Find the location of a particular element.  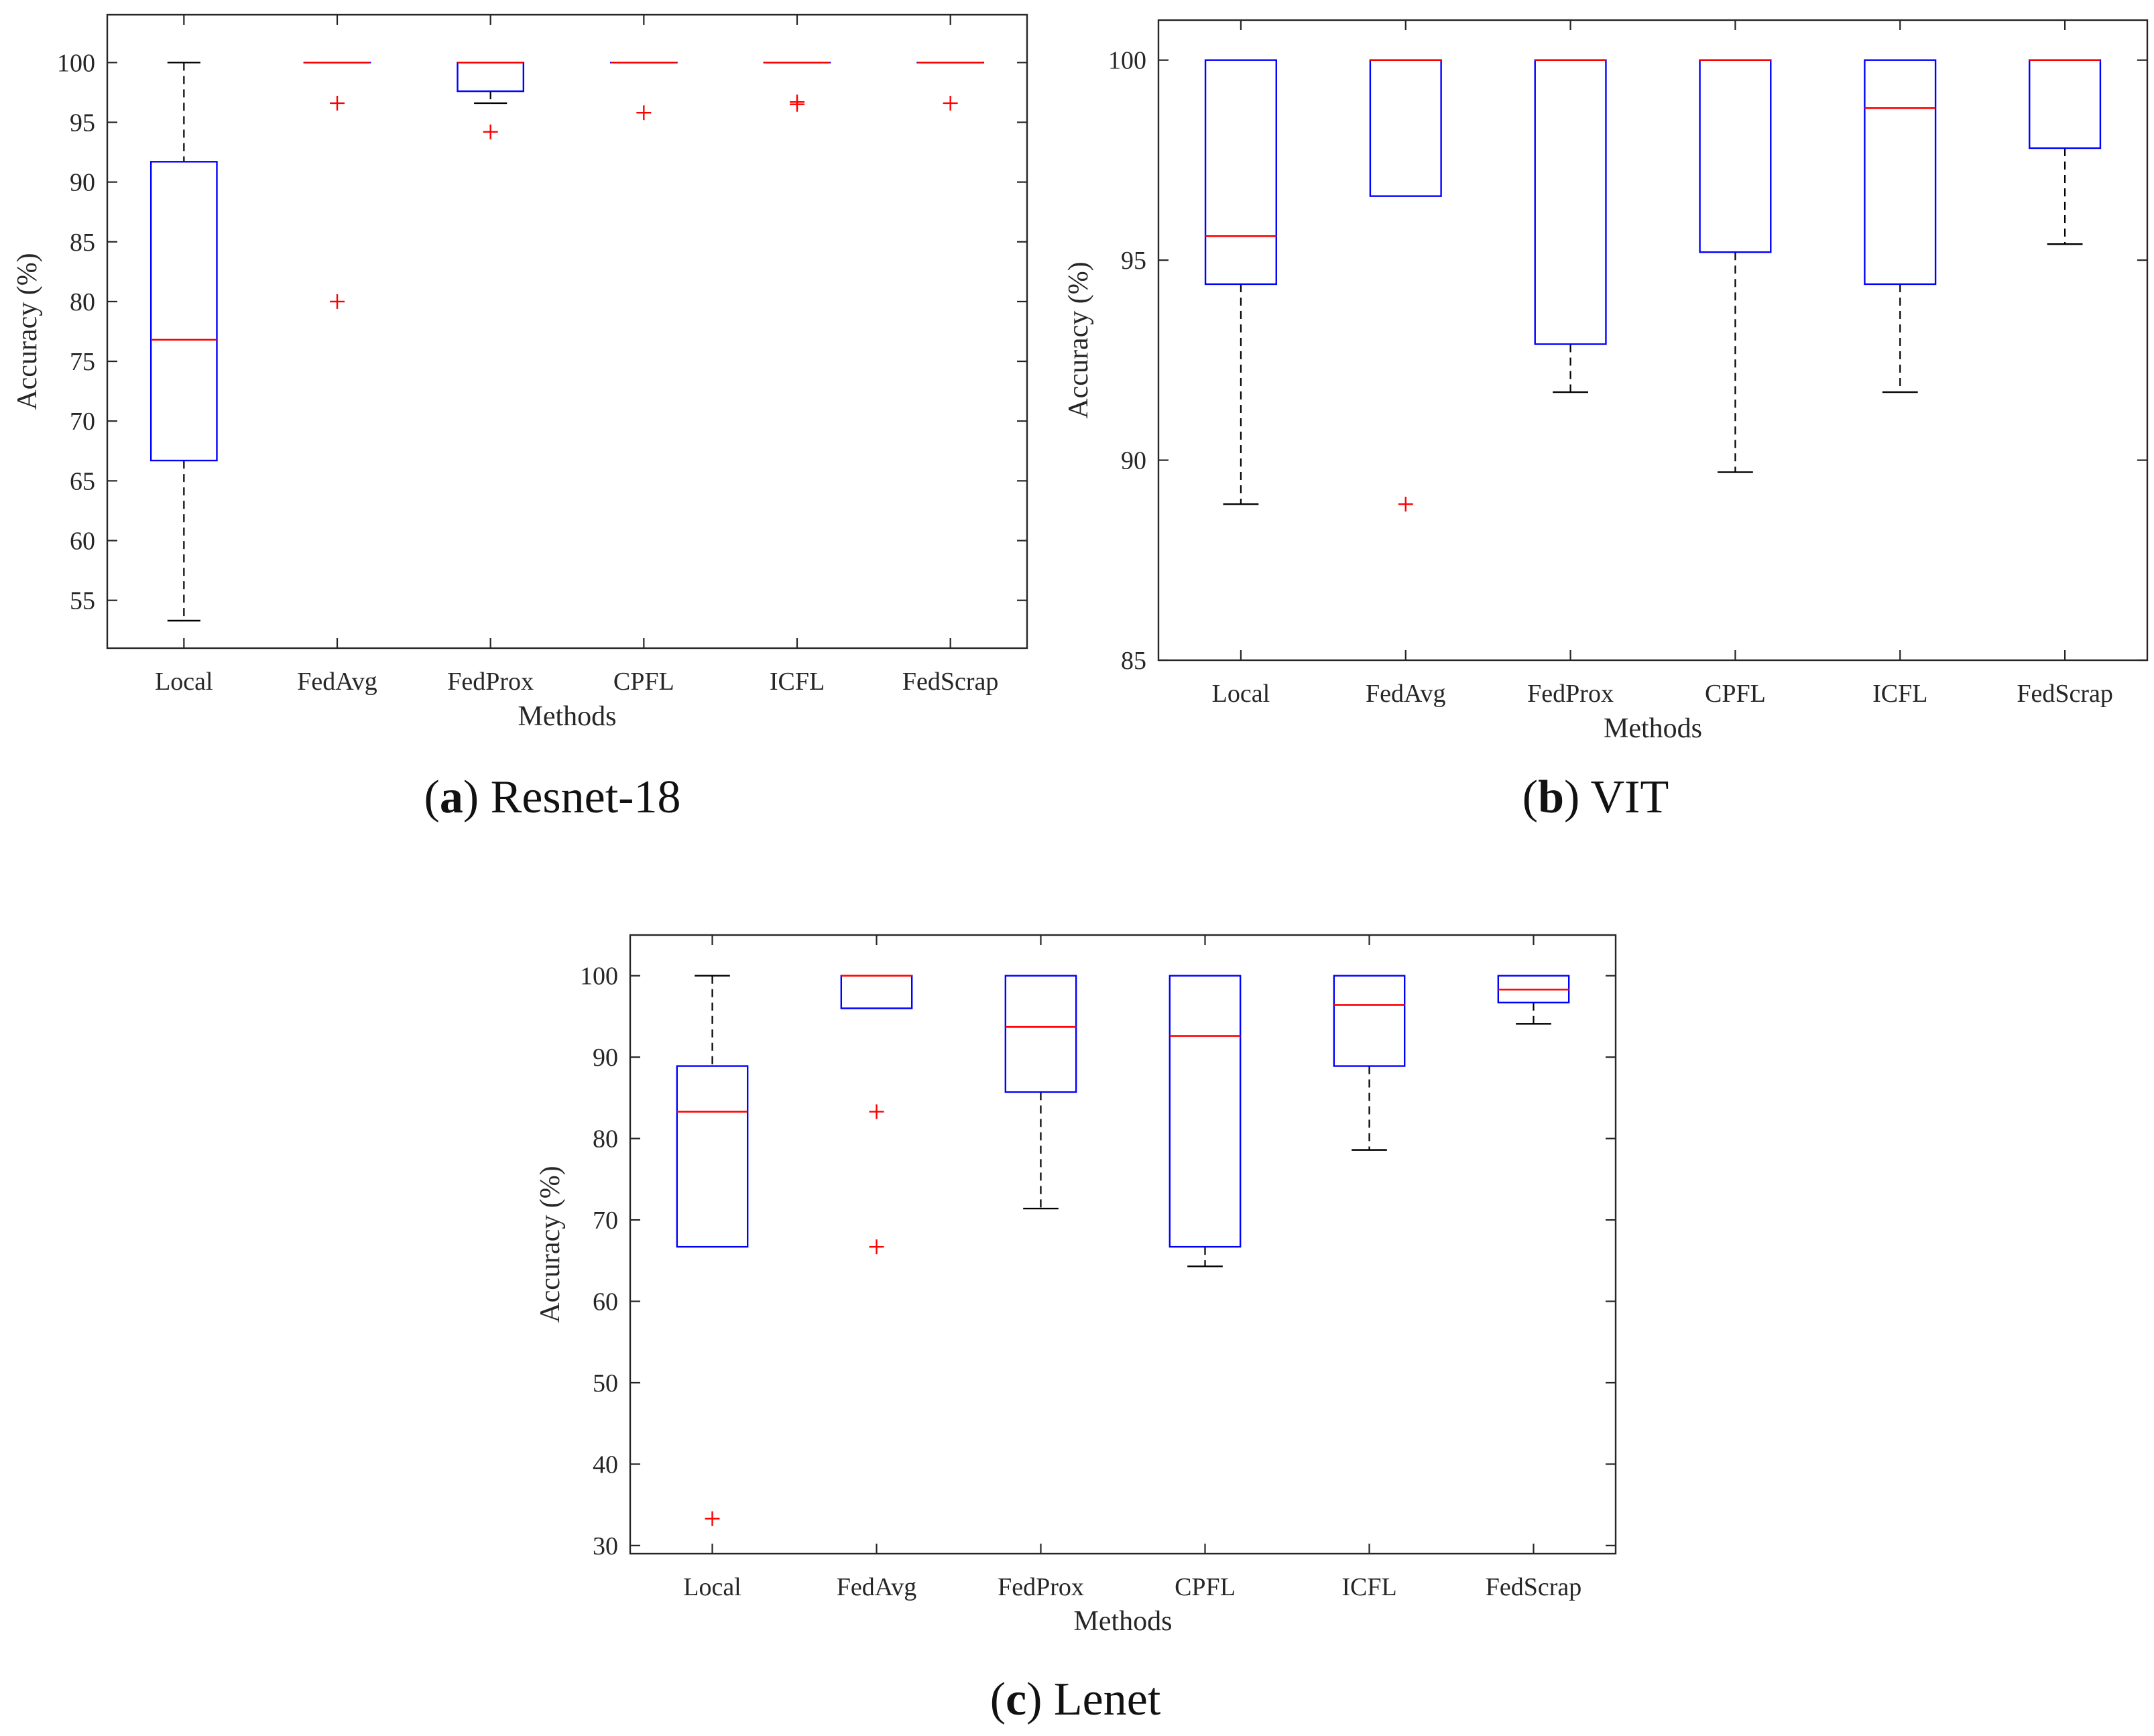

panel-caption: (b) VIT is located at coordinates (1595, 797).